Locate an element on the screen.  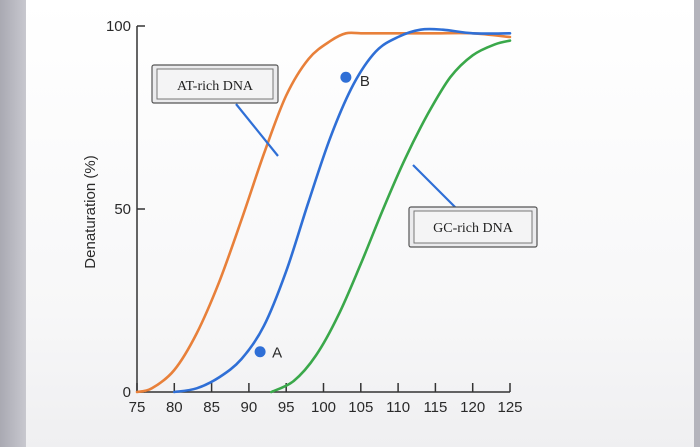
x-tick-label-95: 95 is located at coordinates (286, 407).